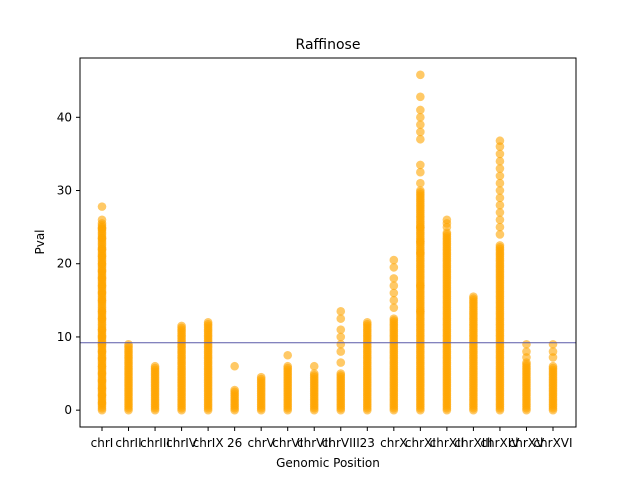  Describe the element at coordinates (328, 463) in the screenshot. I see `x-axis-label: Genomic Position` at that location.